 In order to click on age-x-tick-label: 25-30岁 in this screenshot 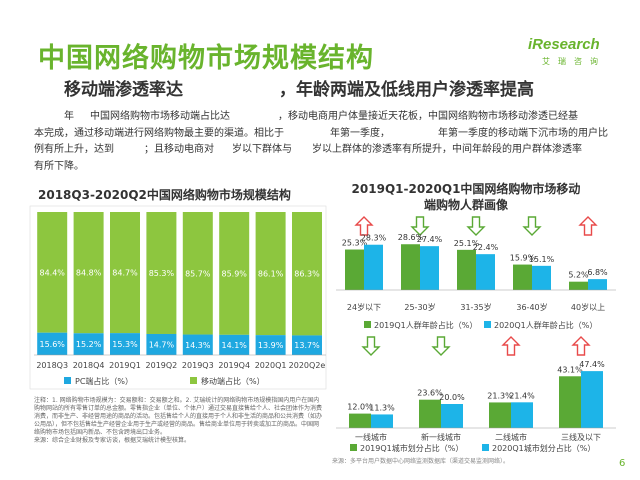, I will do `click(419, 307)`.